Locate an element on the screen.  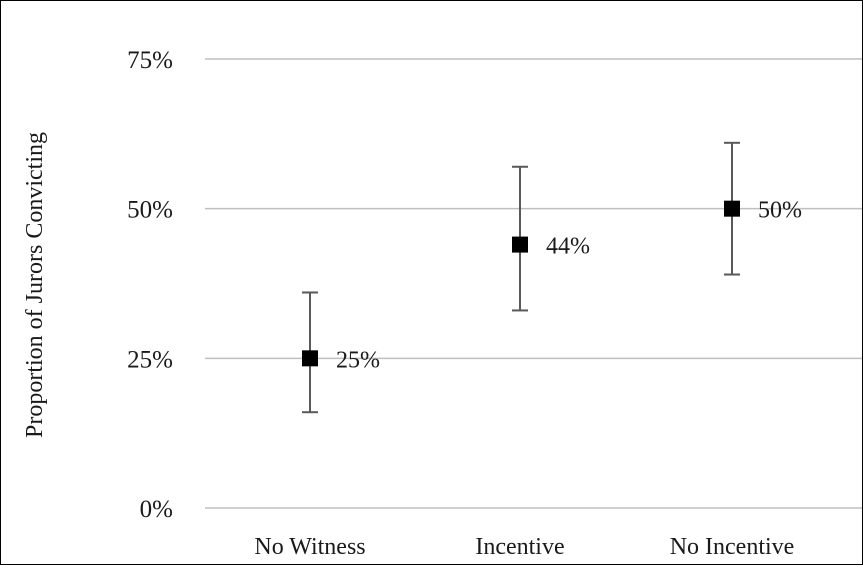
y-tick-label: 25% is located at coordinates (150, 359).